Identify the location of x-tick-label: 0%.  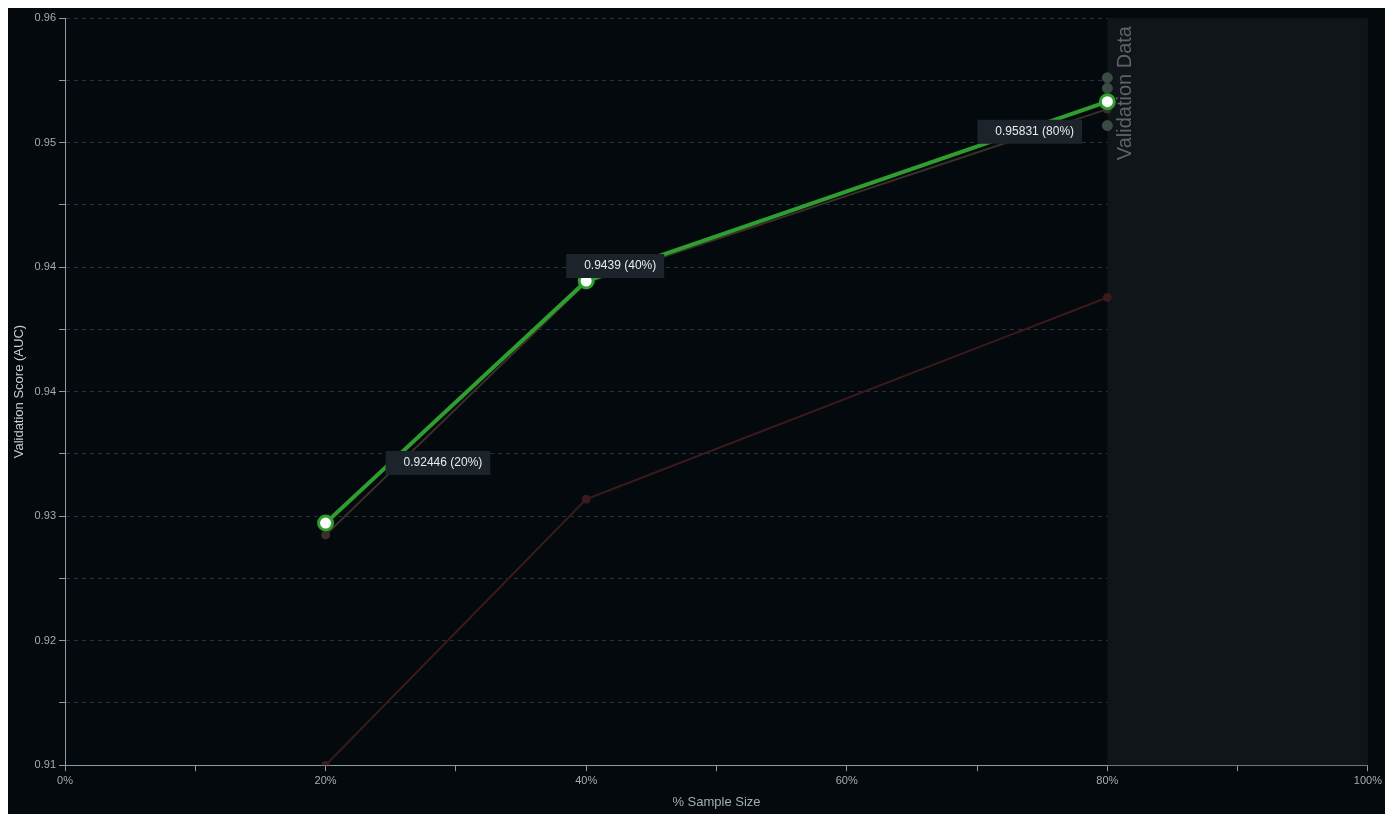
(65, 779).